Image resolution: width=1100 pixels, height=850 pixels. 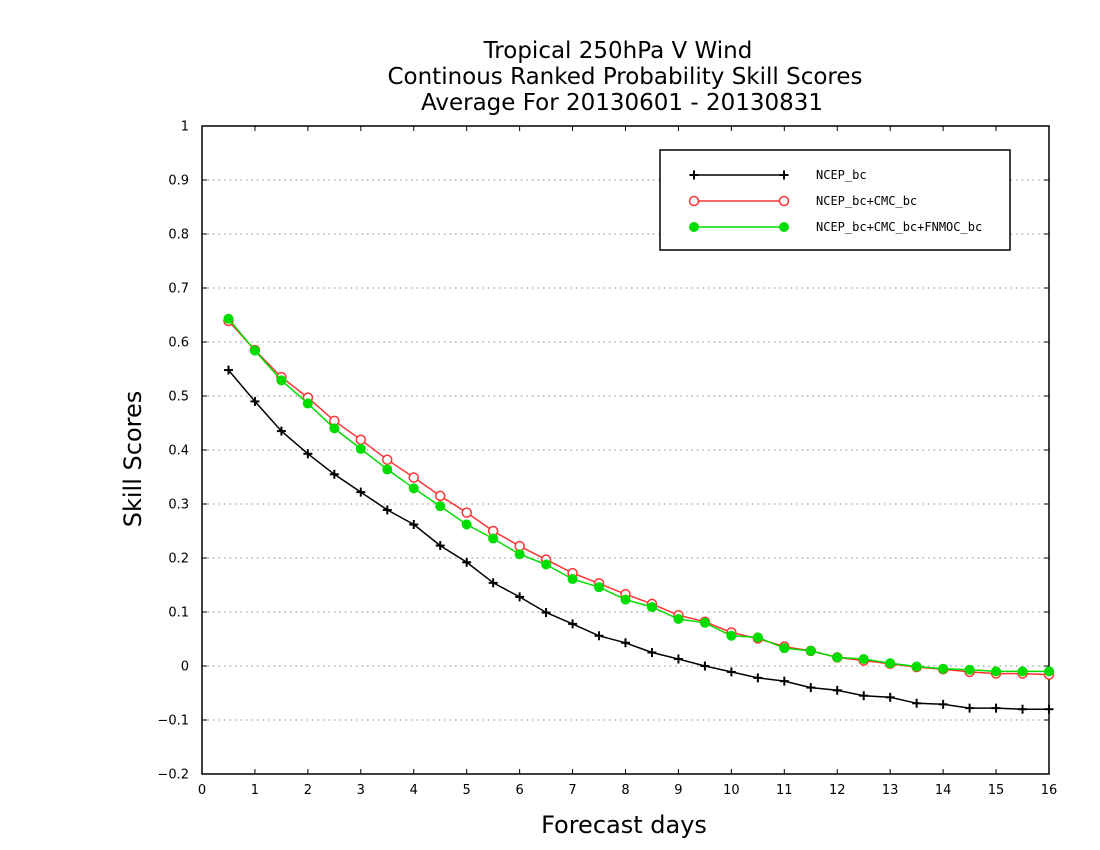 What do you see at coordinates (467, 790) in the screenshot?
I see `x-tick-label: 5` at bounding box center [467, 790].